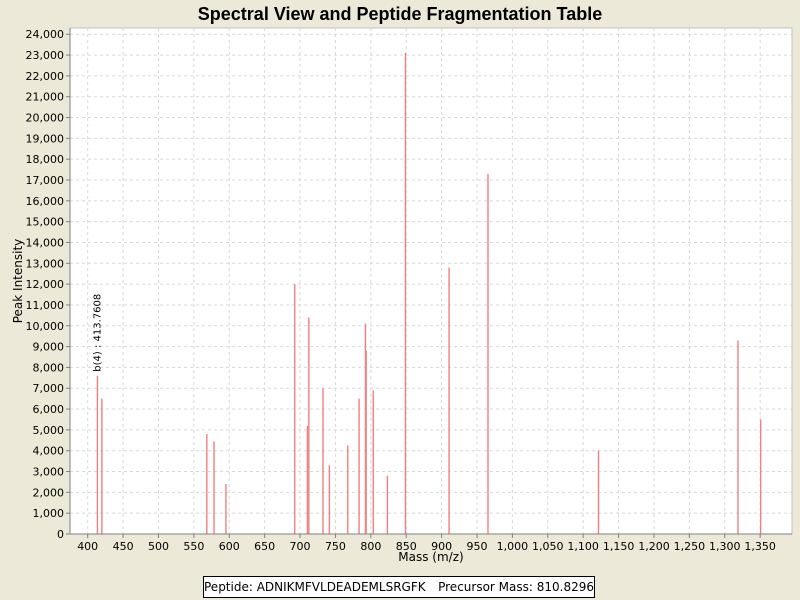 The height and width of the screenshot is (600, 800). I want to click on y-tick-label: 14,000, so click(45, 242).